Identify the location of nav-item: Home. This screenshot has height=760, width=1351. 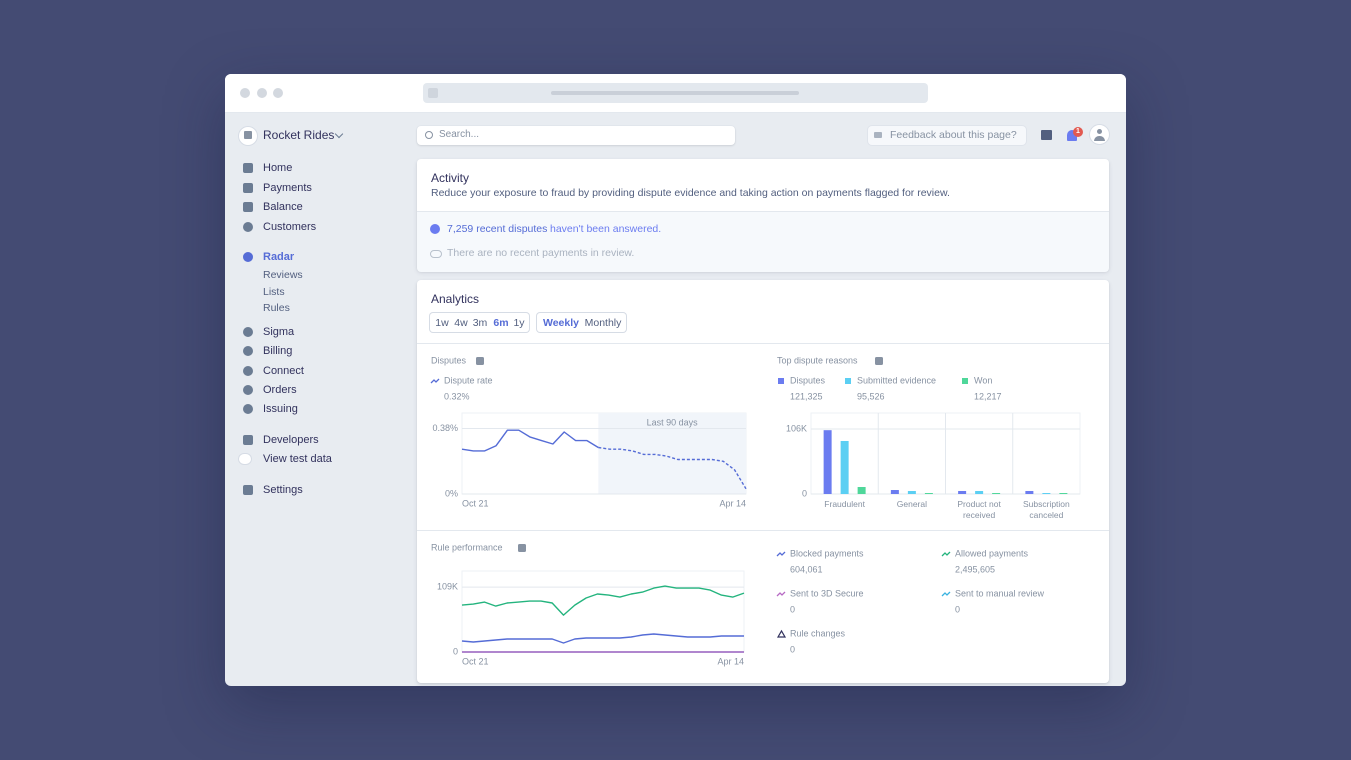
(278, 168).